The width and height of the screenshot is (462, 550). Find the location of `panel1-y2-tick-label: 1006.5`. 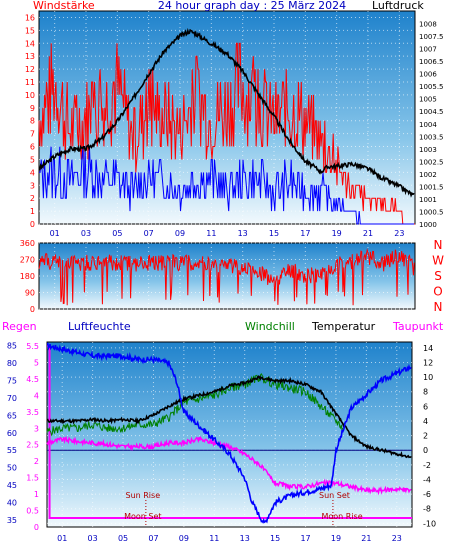

panel1-y2-tick-label: 1006.5 is located at coordinates (431, 62).